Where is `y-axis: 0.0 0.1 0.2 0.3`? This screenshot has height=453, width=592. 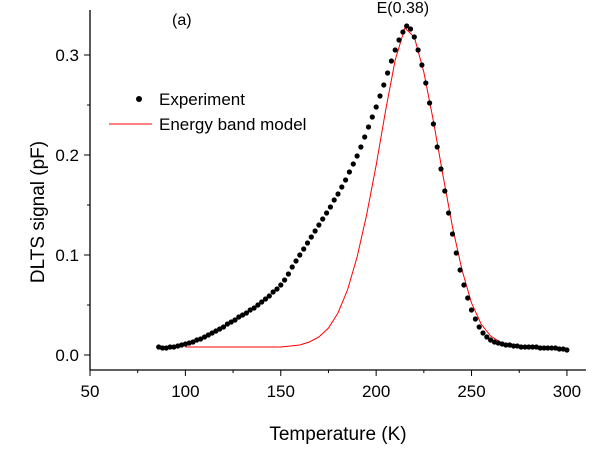
y-axis: 0.0 0.1 0.2 0.3 is located at coordinates (72, 205).